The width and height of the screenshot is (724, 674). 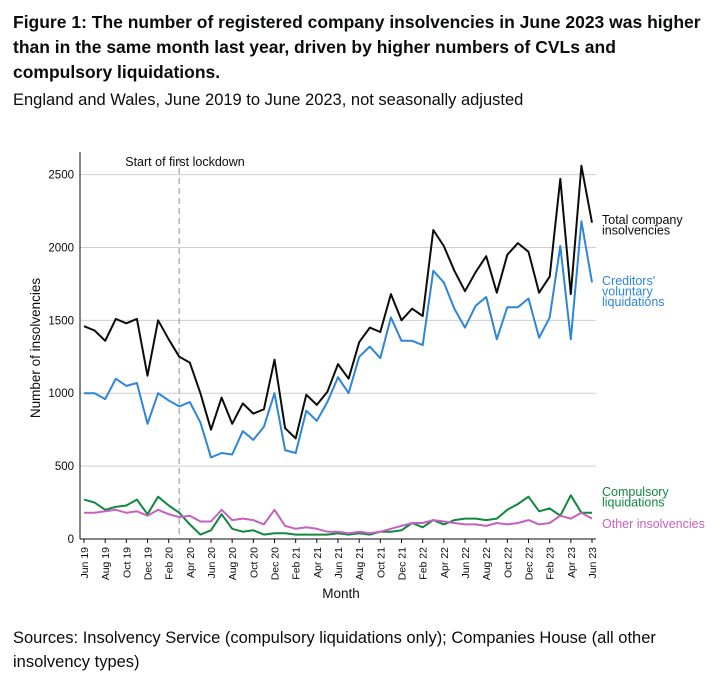 What do you see at coordinates (633, 302) in the screenshot?
I see `series-label-cvl: liquidations` at bounding box center [633, 302].